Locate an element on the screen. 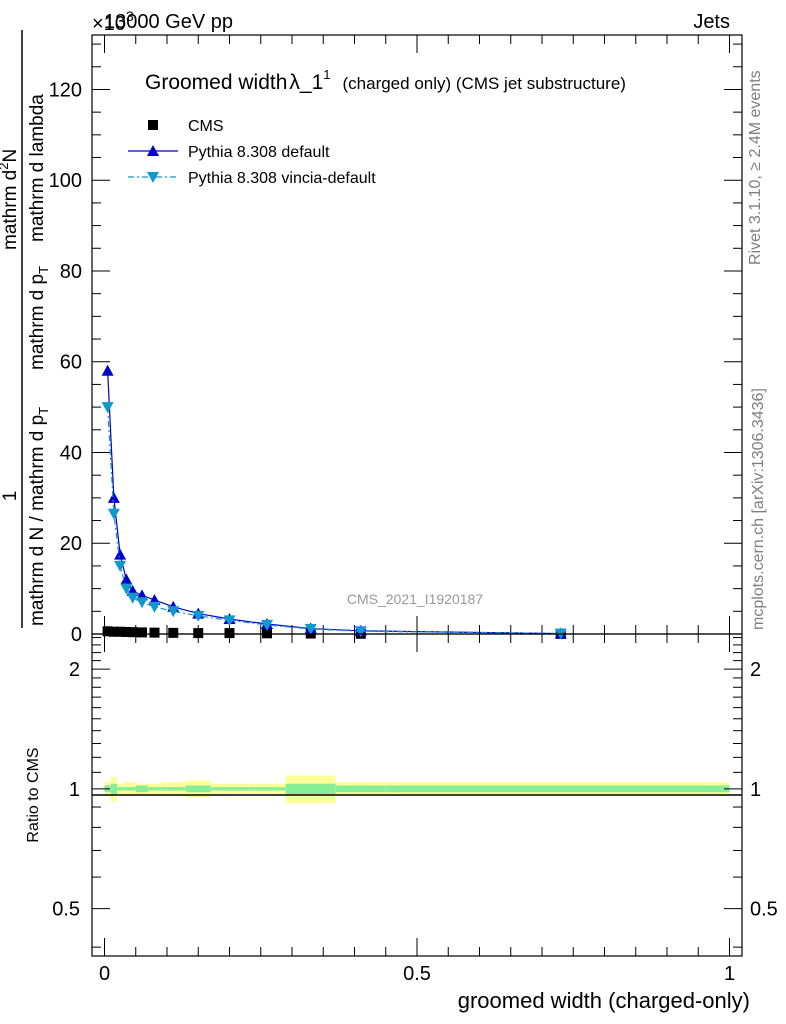  analysis-id-label: CMS_2021_I1920187 is located at coordinates (415, 599).